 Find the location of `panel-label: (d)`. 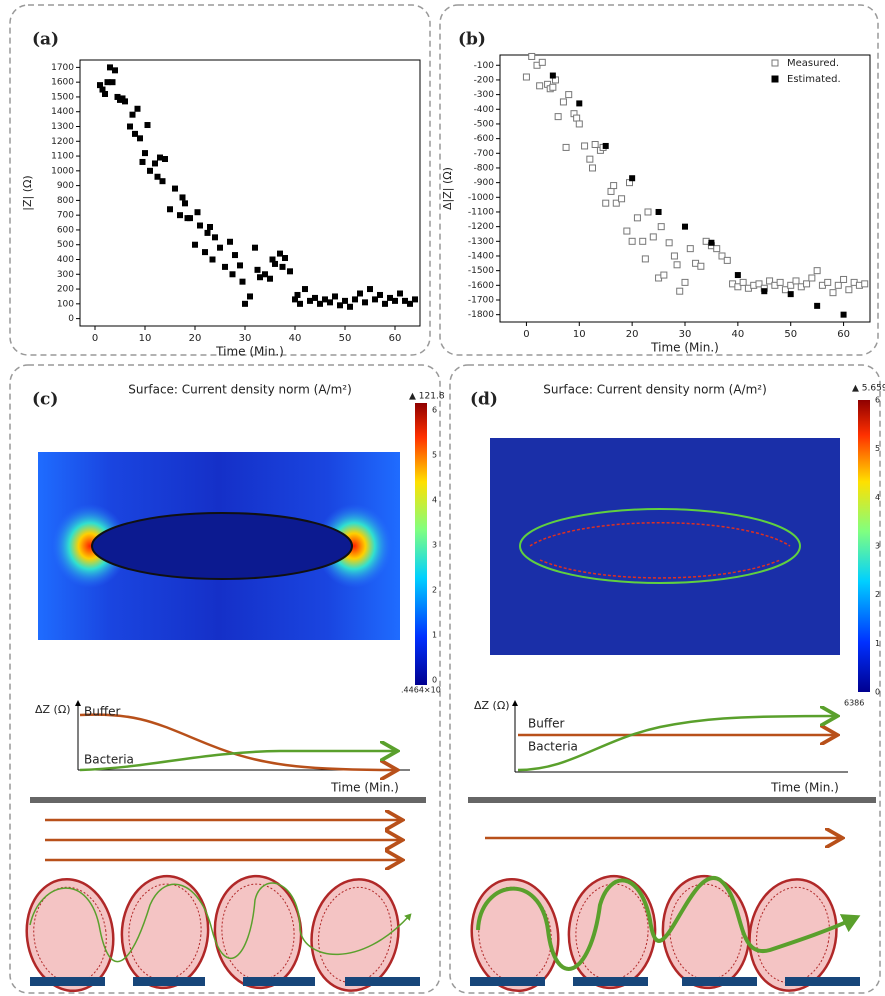

panel-label: (d) is located at coordinates (484, 400).